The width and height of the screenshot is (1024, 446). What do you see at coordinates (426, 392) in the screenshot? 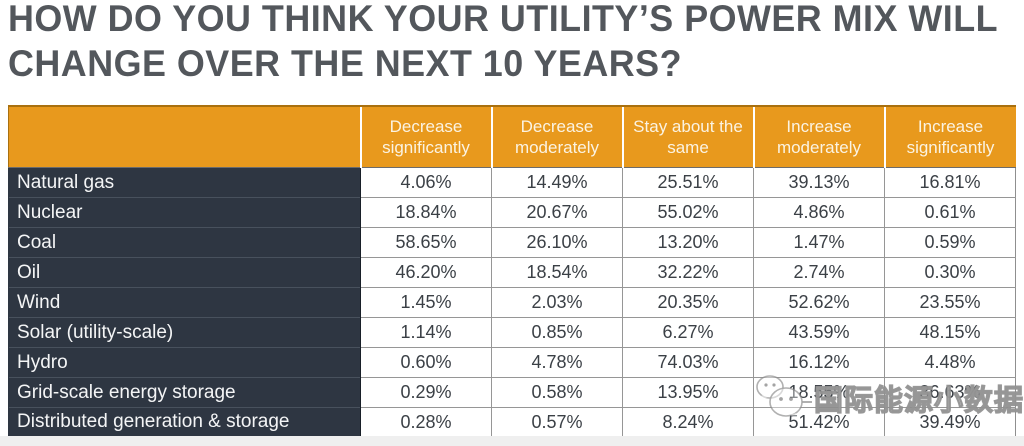
I see `table-cell: 0.29%` at bounding box center [426, 392].